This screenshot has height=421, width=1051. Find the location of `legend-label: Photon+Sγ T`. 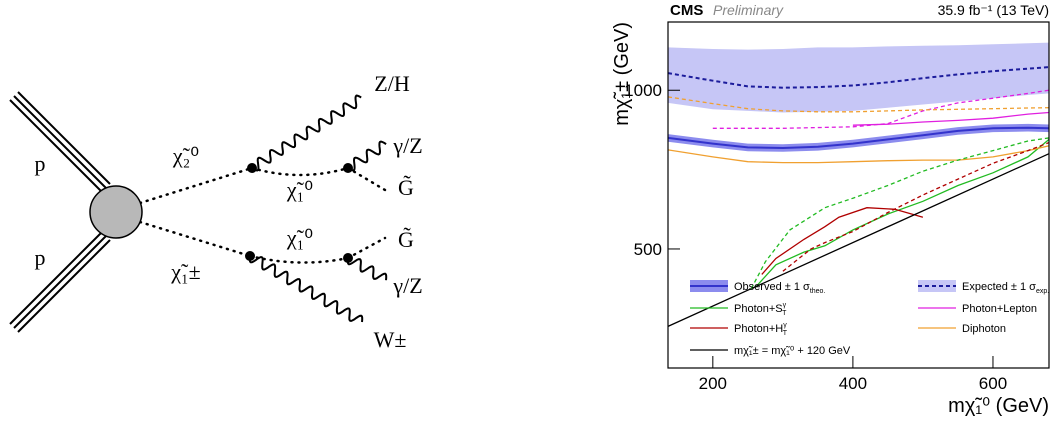

legend-label: Photon+Sγ T is located at coordinates (760, 309).